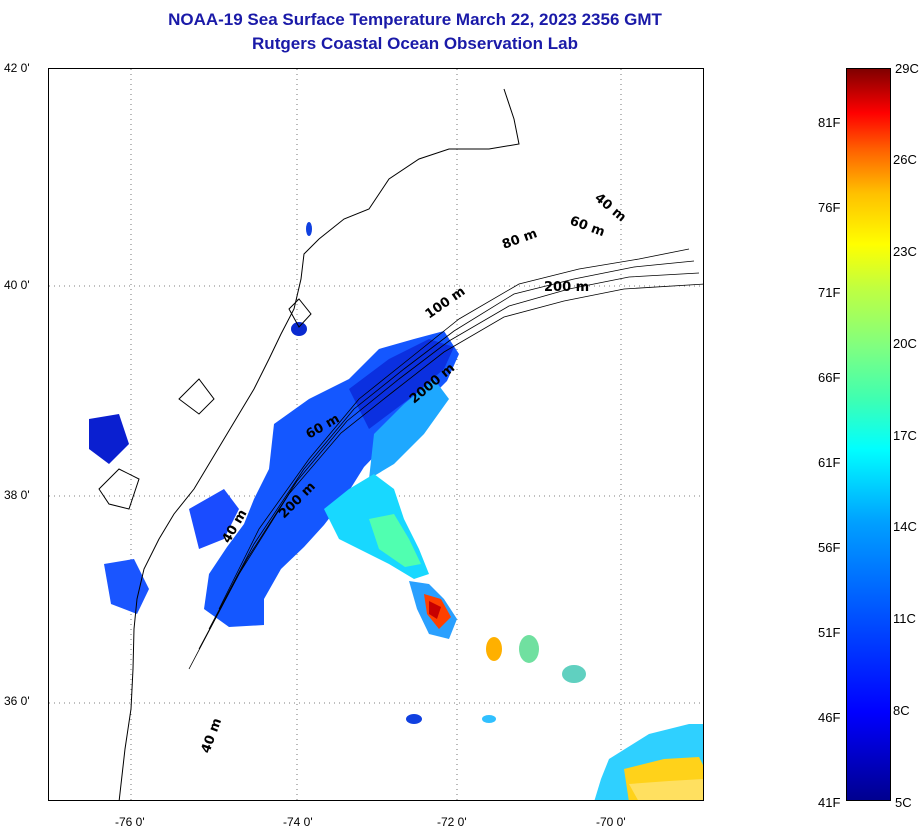 The height and width of the screenshot is (832, 919). What do you see at coordinates (905, 435) in the screenshot?
I see `colorbar-c-label: 17C` at bounding box center [905, 435].